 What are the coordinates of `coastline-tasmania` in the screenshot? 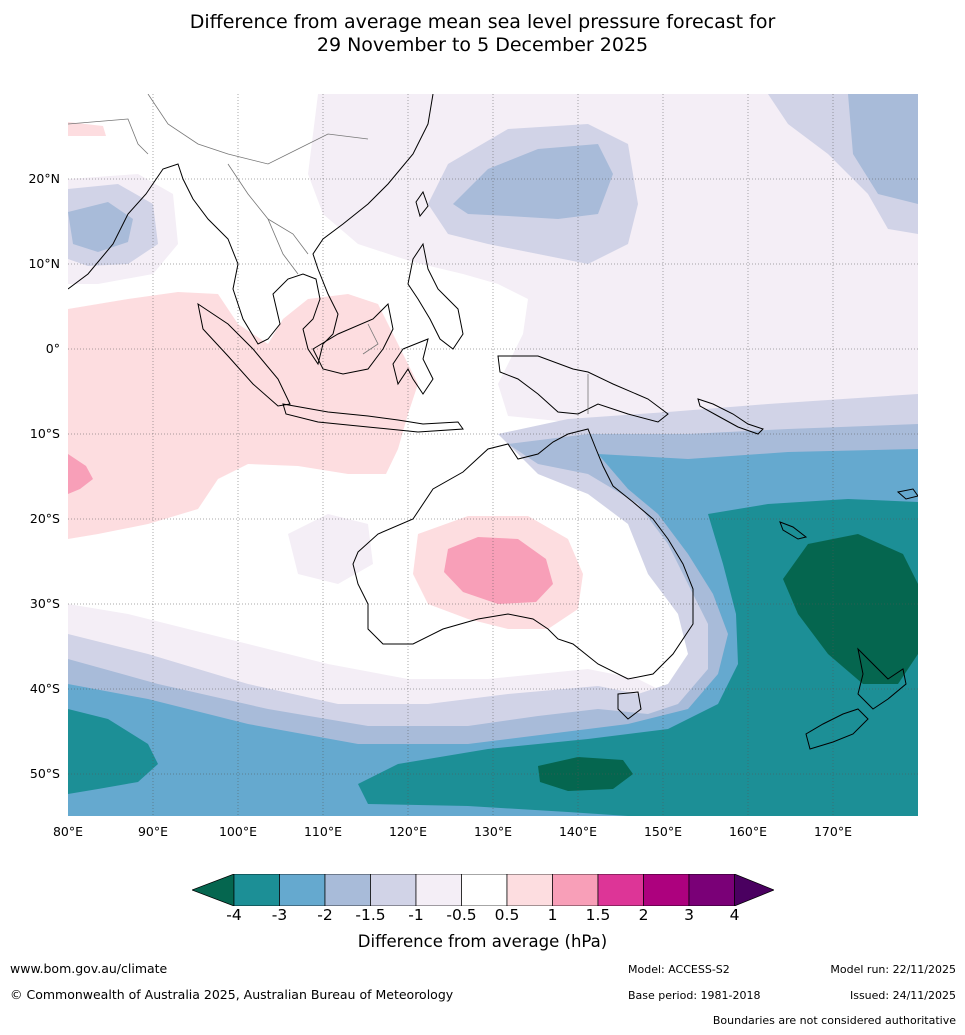 It's located at (629, 705).